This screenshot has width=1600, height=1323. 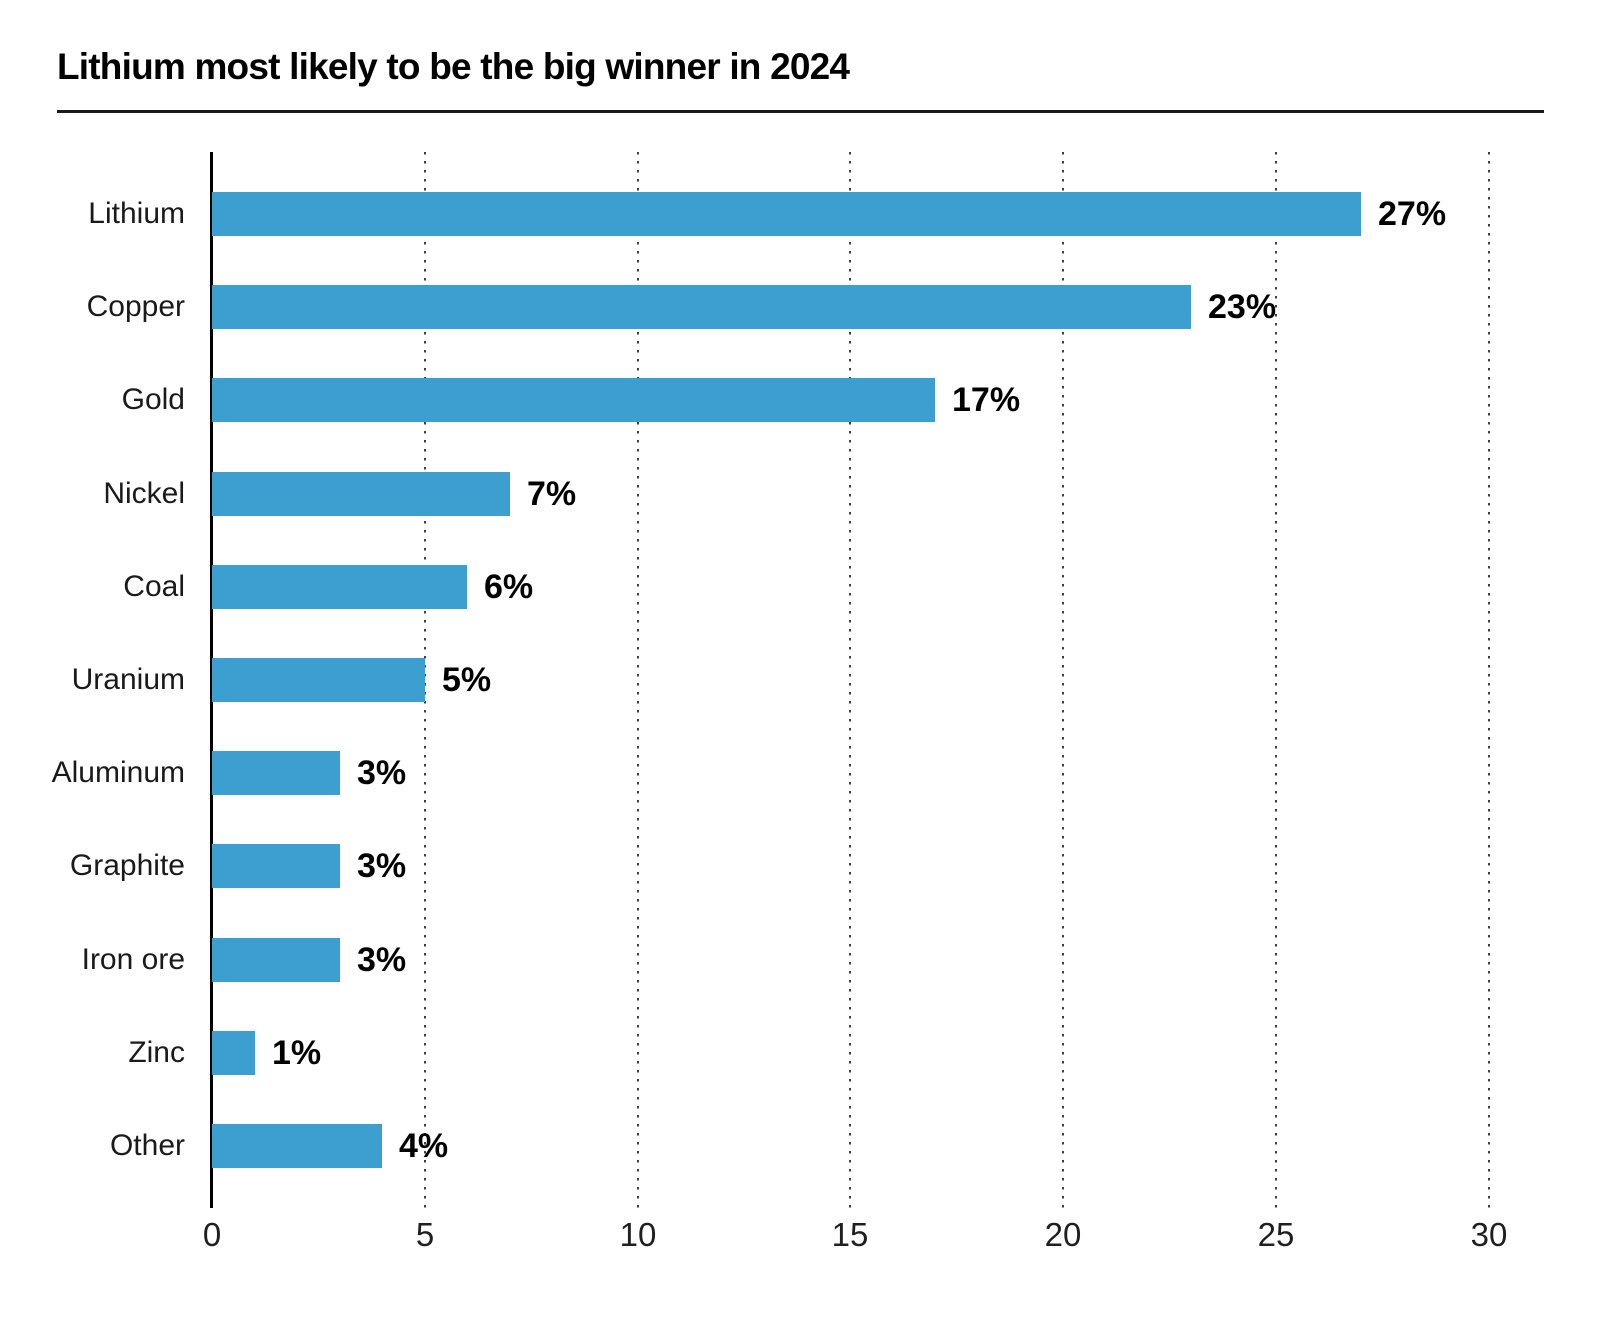 What do you see at coordinates (1276, 1234) in the screenshot?
I see `x-tick-label: 25` at bounding box center [1276, 1234].